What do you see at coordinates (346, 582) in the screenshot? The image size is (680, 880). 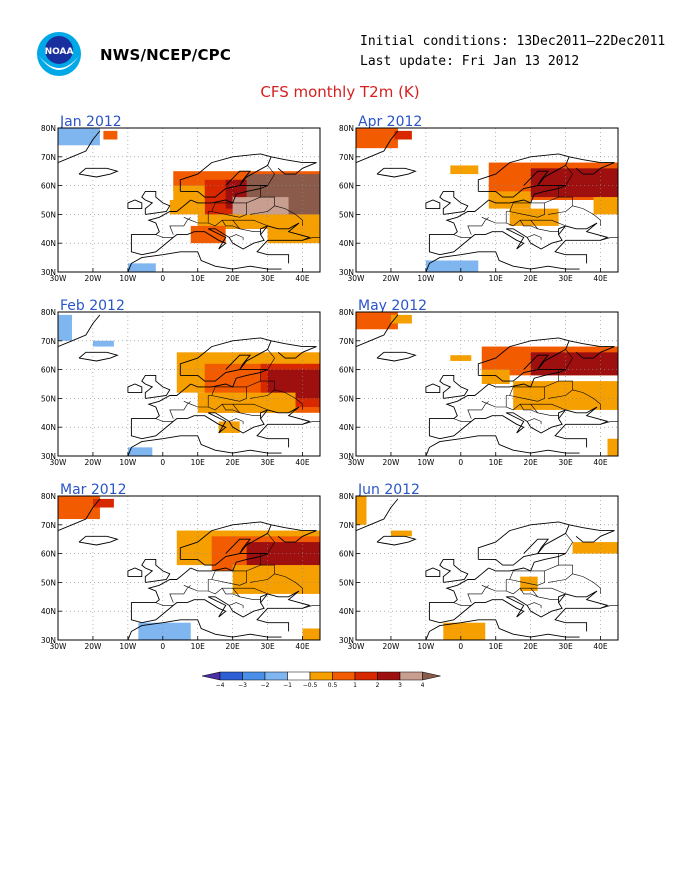 I see `lat-label: 50N` at bounding box center [346, 582].